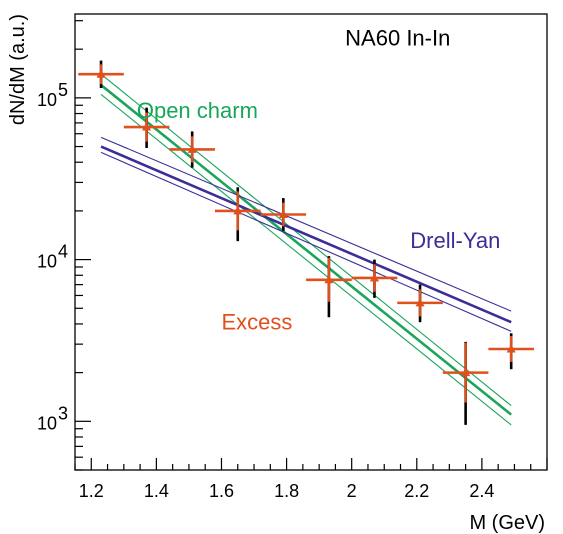 This screenshot has height=534, width=563. What do you see at coordinates (63, 90) in the screenshot?
I see `y-tick-label-exponent: 5` at bounding box center [63, 90].